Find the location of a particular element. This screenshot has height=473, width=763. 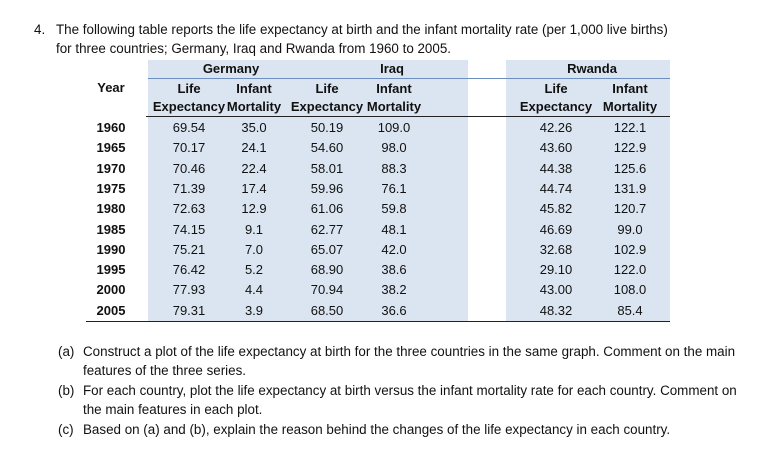

data-cell: 4.4 is located at coordinates (254, 290).